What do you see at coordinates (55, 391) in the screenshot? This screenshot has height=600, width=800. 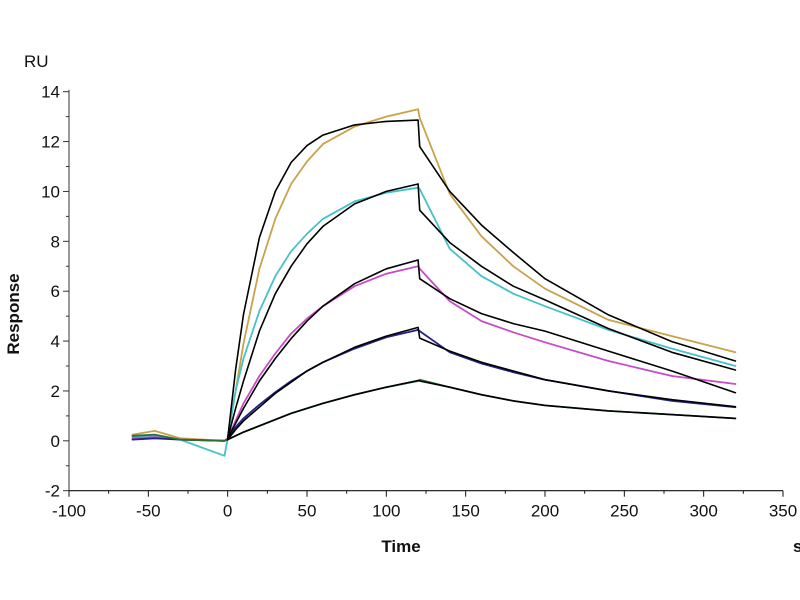 I see `y-tick-label: 2` at bounding box center [55, 391].